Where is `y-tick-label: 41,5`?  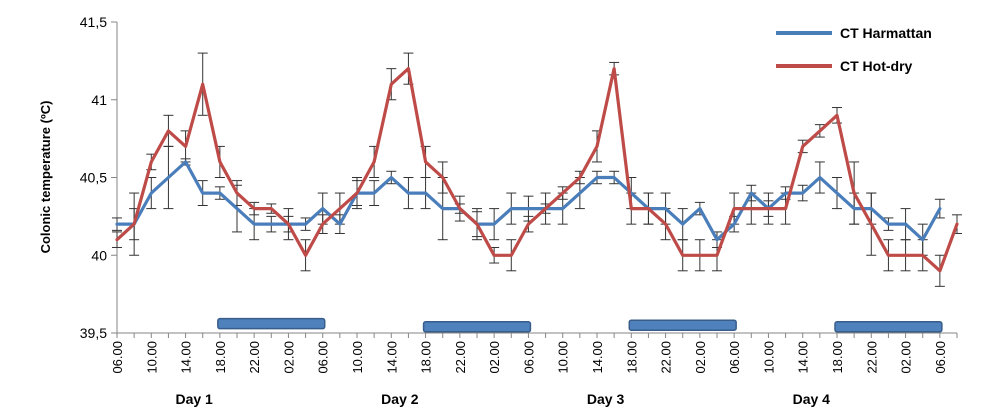
y-tick-label: 41,5 is located at coordinates (93, 22).